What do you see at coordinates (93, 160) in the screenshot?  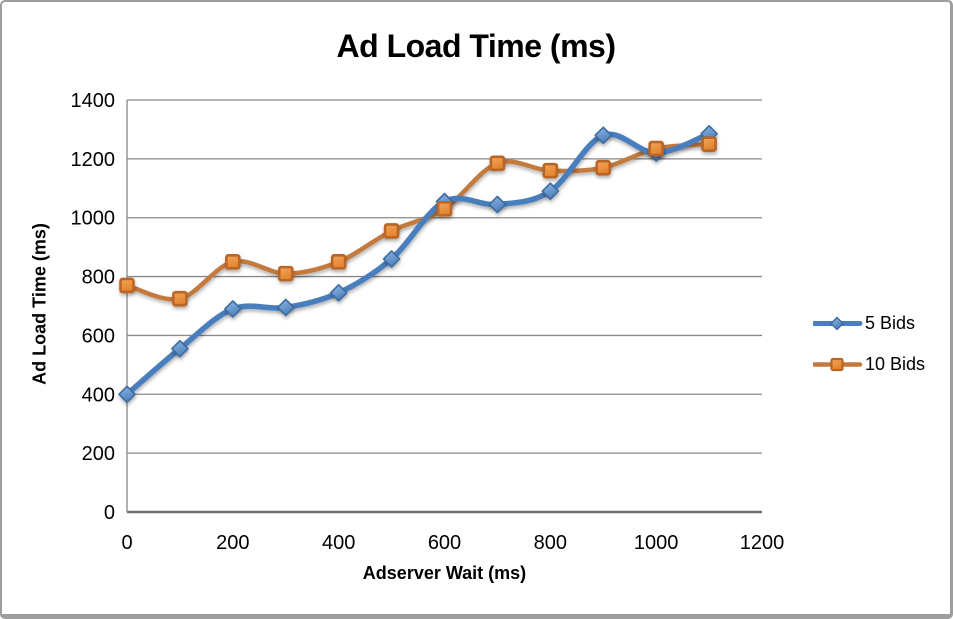 I see `y-tick-label: 1200` at bounding box center [93, 160].